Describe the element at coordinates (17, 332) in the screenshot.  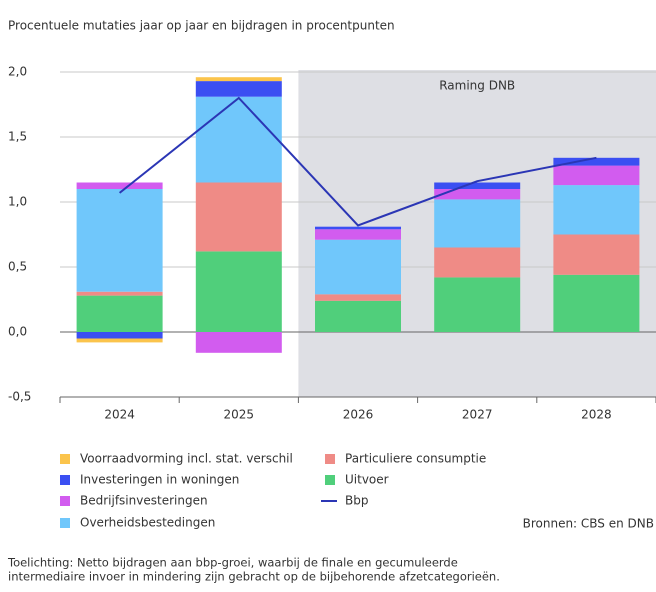
I see `y-tick-label: 0,0` at that location.